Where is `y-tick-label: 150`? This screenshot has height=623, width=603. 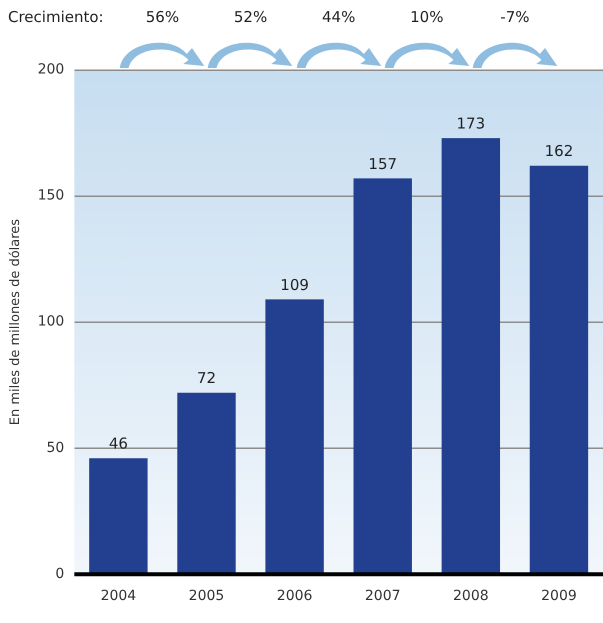
y-tick-label: 150 is located at coordinates (51, 196).